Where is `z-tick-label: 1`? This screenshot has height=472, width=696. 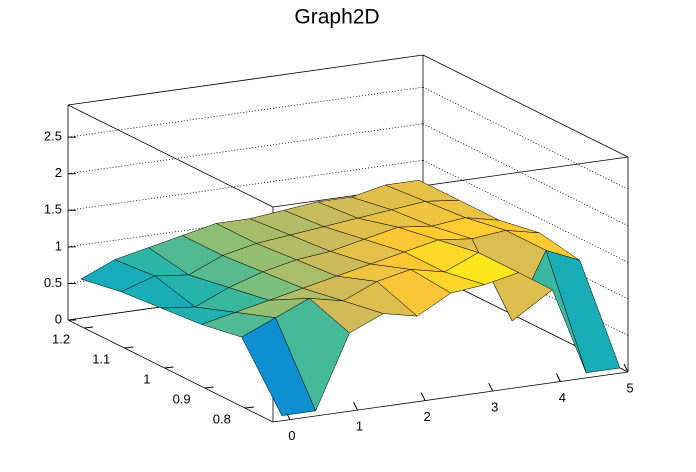
z-tick-label: 1 is located at coordinates (58, 245).